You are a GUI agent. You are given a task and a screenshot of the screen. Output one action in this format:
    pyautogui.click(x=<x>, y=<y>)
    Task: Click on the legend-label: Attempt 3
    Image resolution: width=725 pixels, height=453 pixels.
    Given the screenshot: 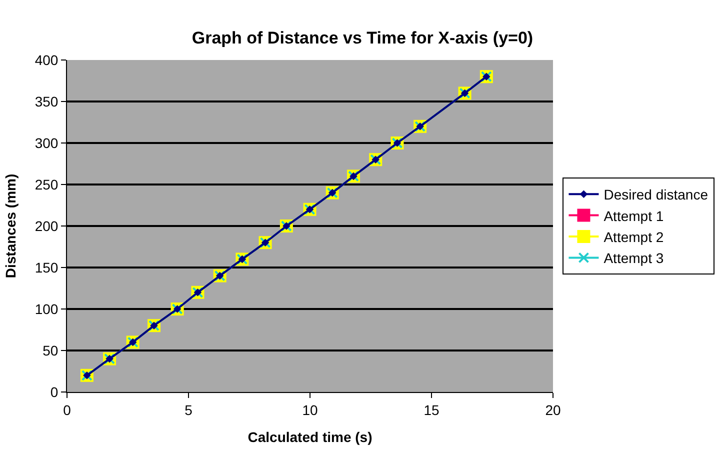 What is the action you would take?
    pyautogui.click(x=634, y=258)
    